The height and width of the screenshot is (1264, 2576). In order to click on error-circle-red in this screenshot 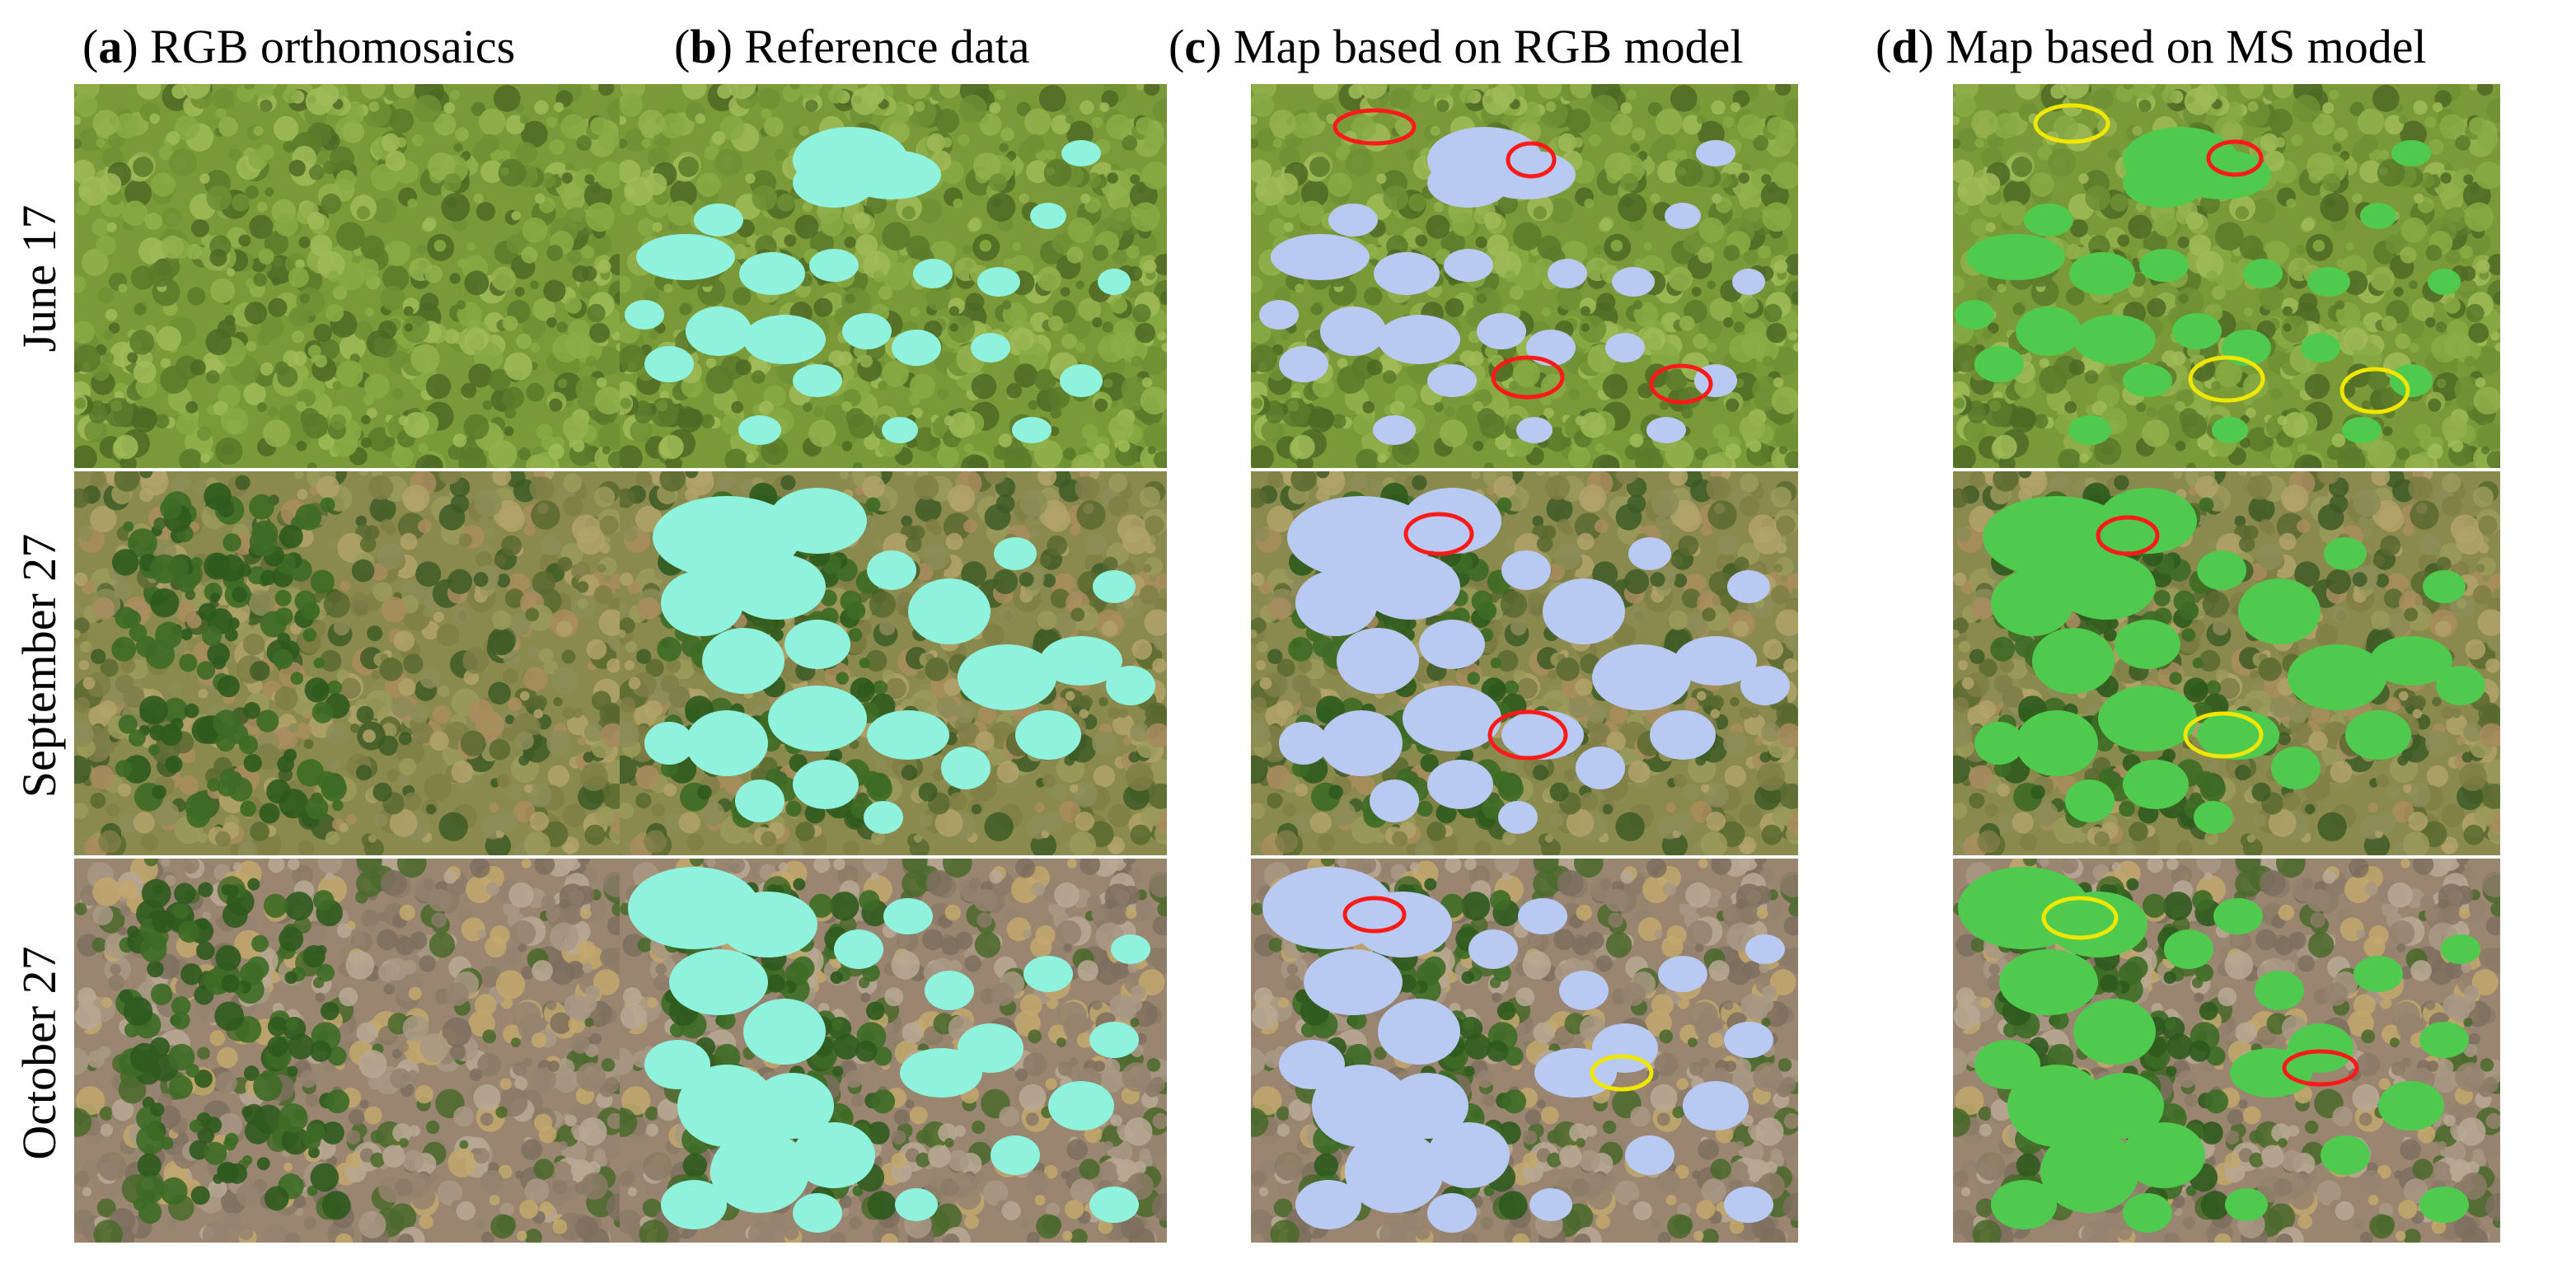, I will do `click(1531, 160)`.